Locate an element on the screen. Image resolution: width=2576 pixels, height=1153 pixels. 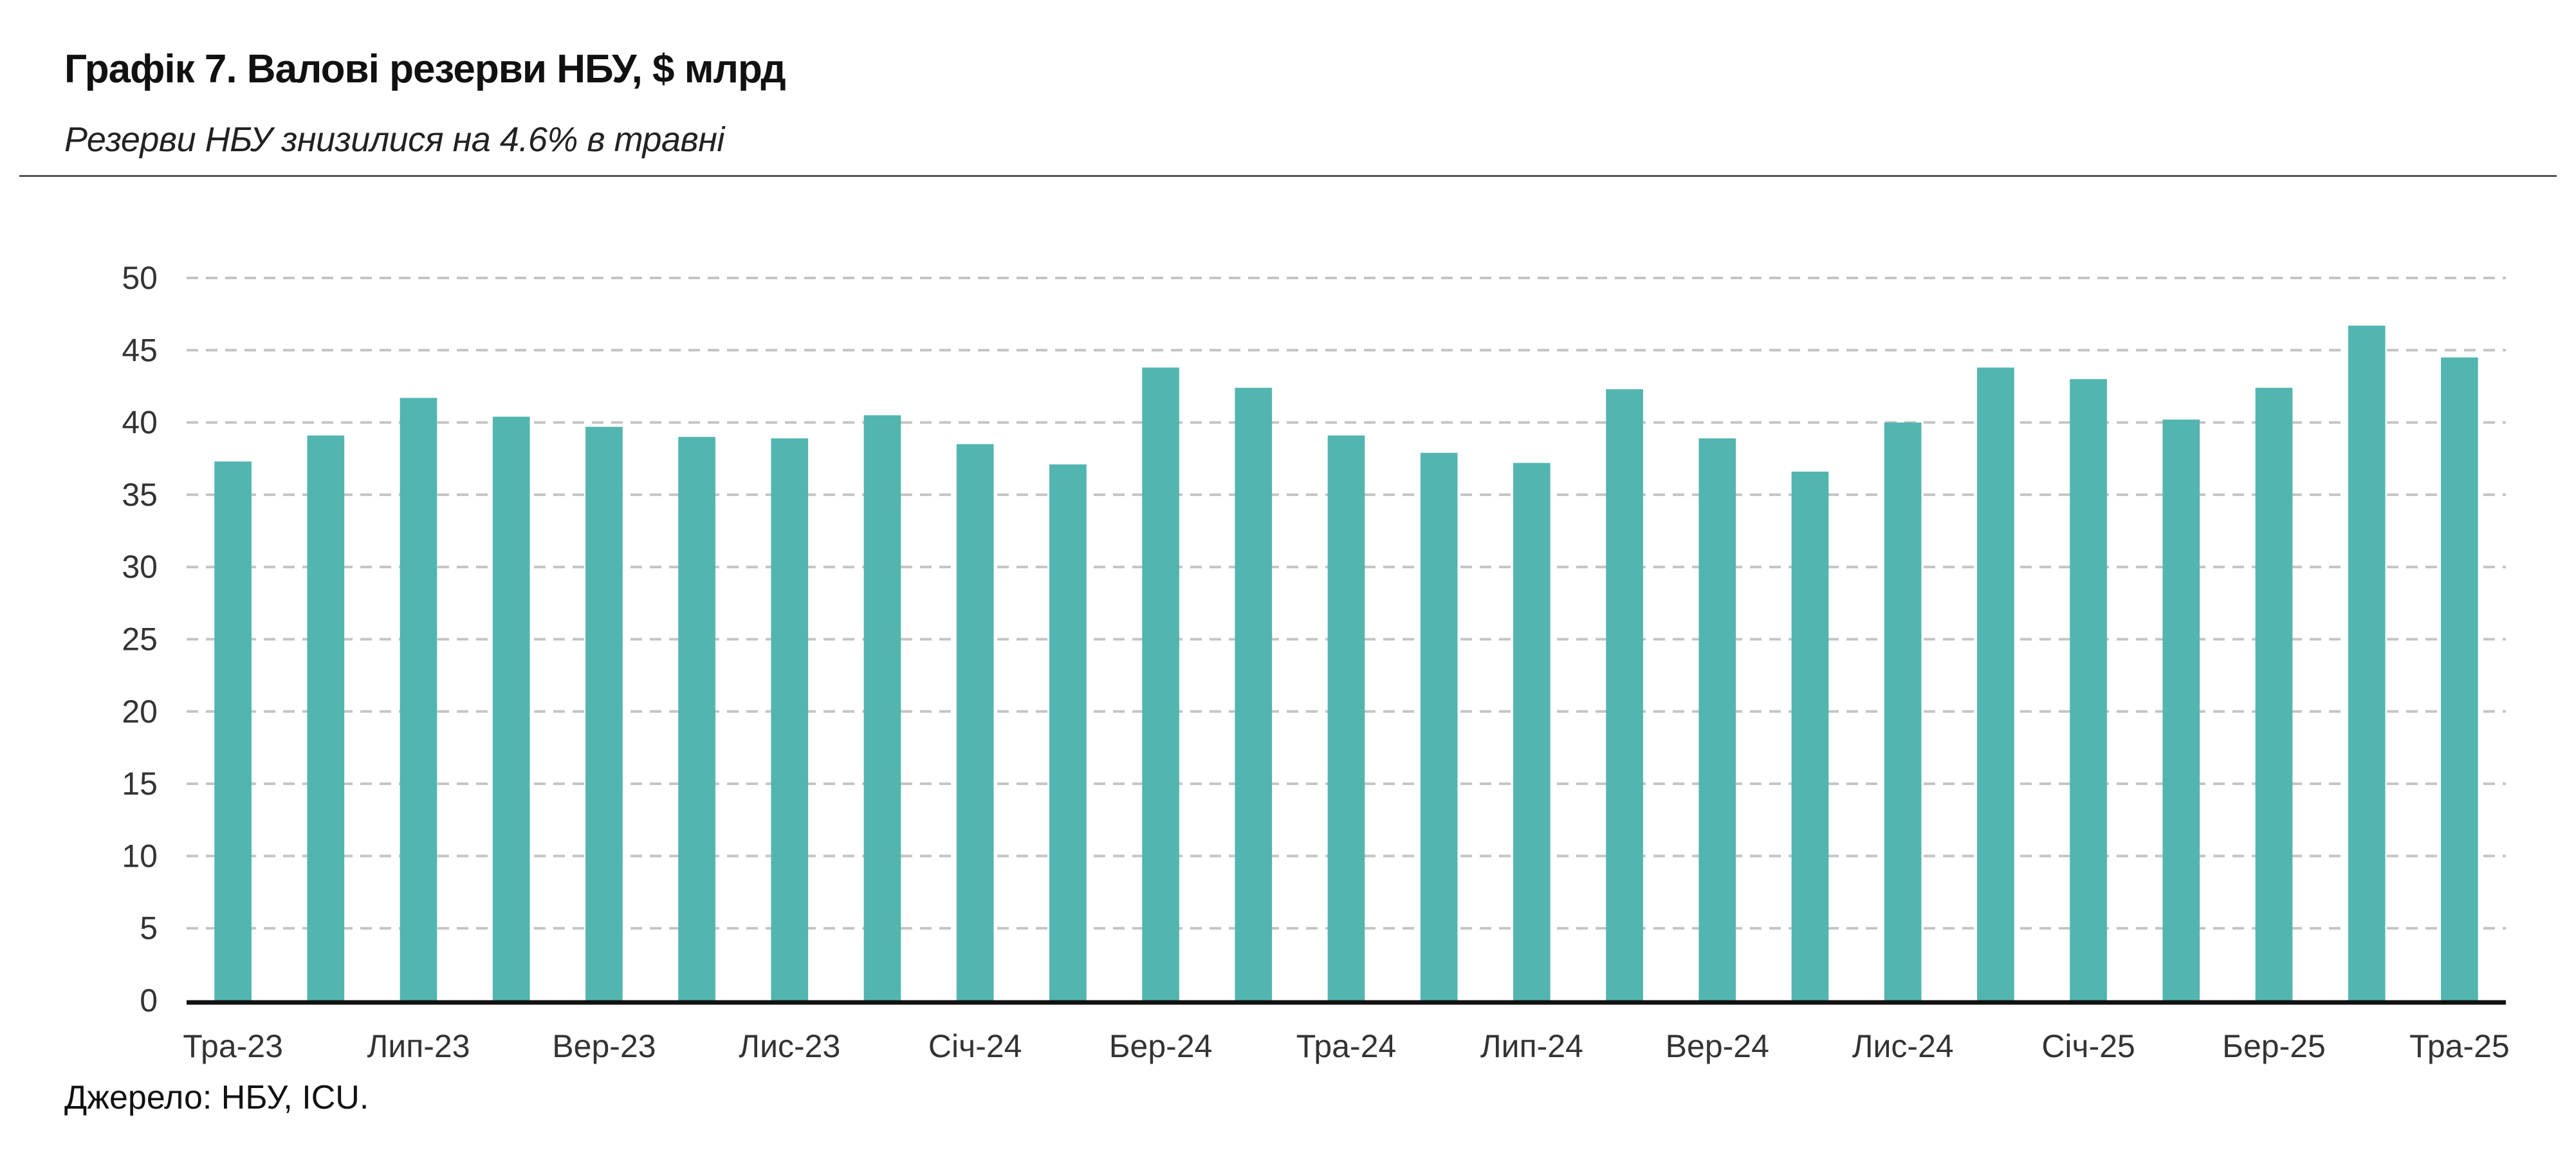
y-tick-label: 30 is located at coordinates (140, 567).